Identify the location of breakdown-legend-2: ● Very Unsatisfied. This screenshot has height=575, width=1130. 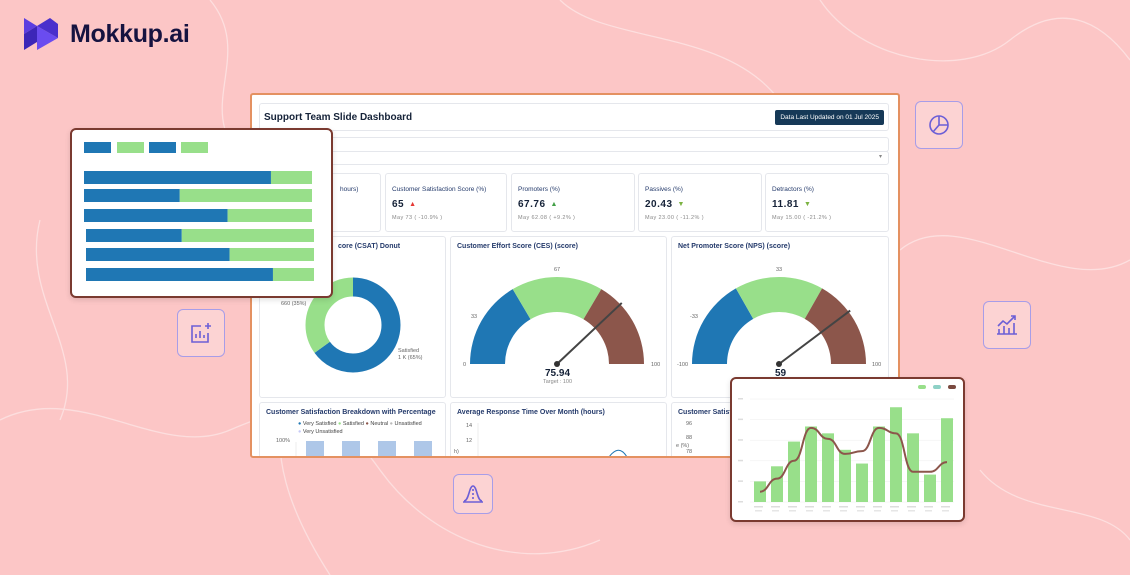
(320, 432).